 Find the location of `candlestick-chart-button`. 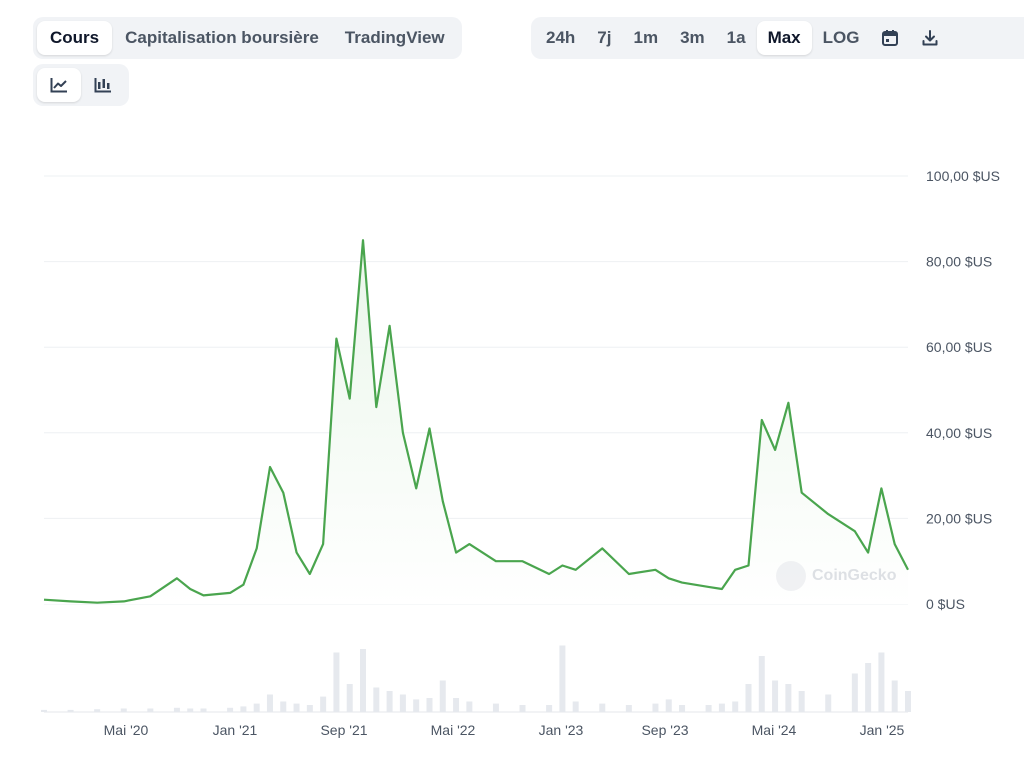

candlestick-chart-button is located at coordinates (103, 85).